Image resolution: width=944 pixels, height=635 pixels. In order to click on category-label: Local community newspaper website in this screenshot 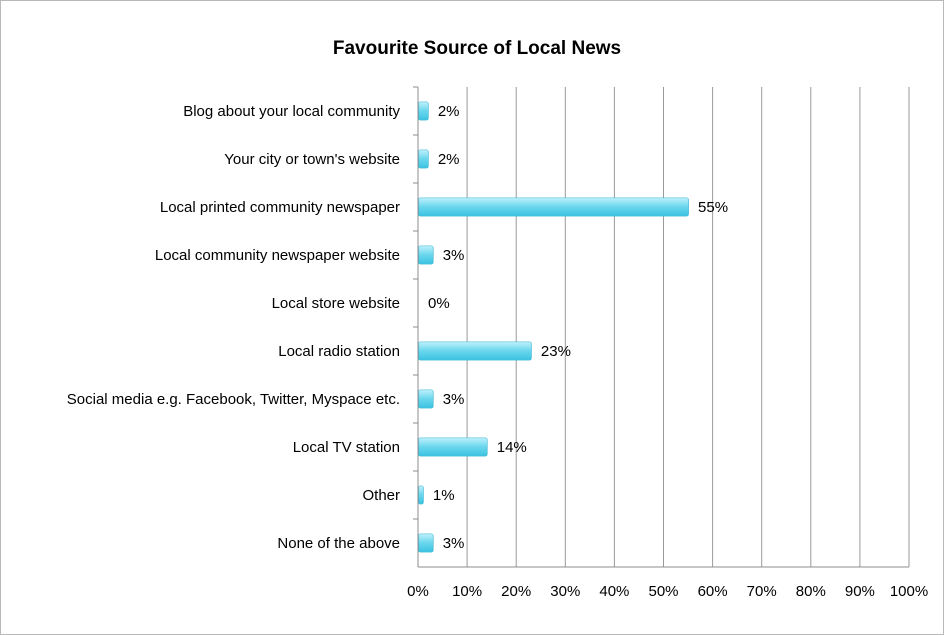, I will do `click(277, 255)`.